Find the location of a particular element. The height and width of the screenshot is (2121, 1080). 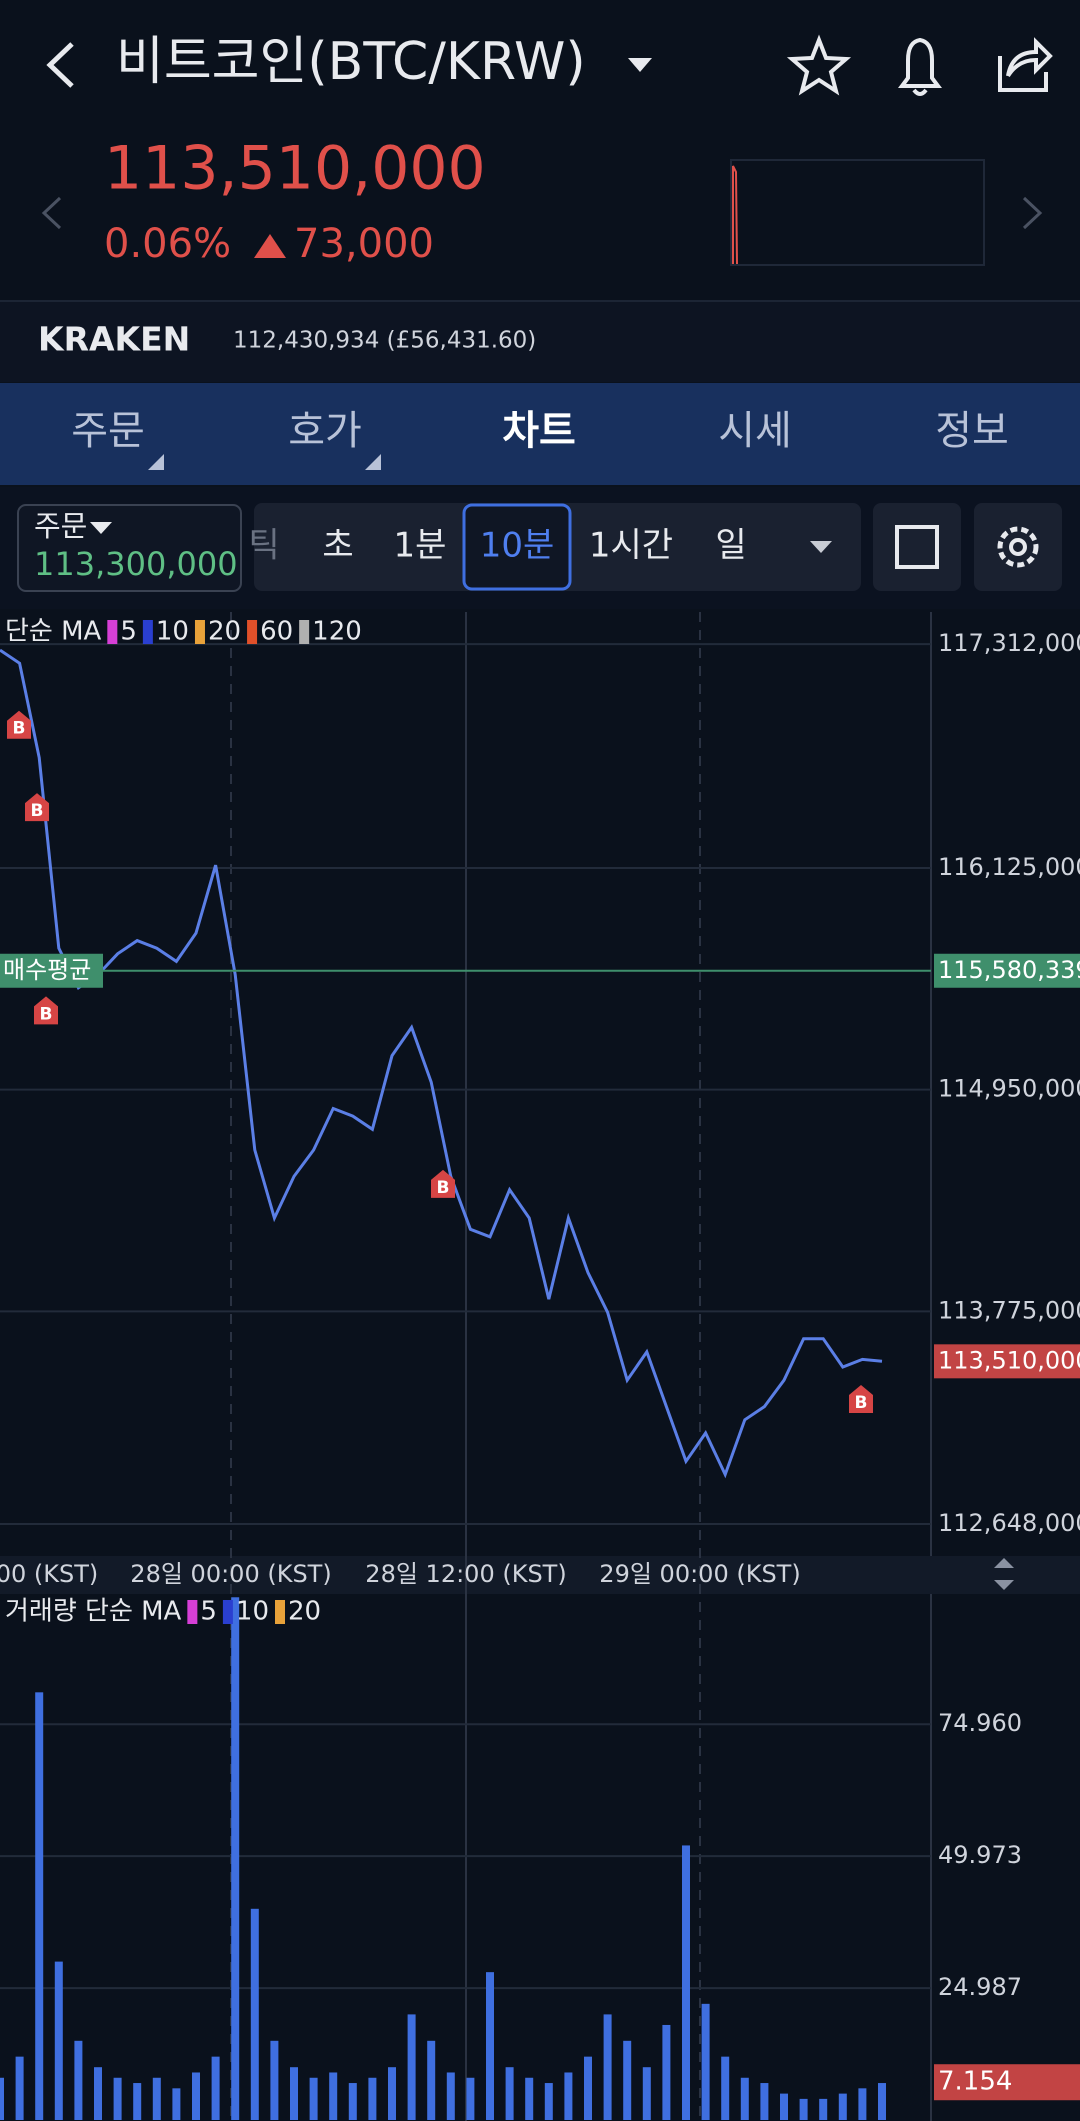

current-tag is located at coordinates (1007, 2082).